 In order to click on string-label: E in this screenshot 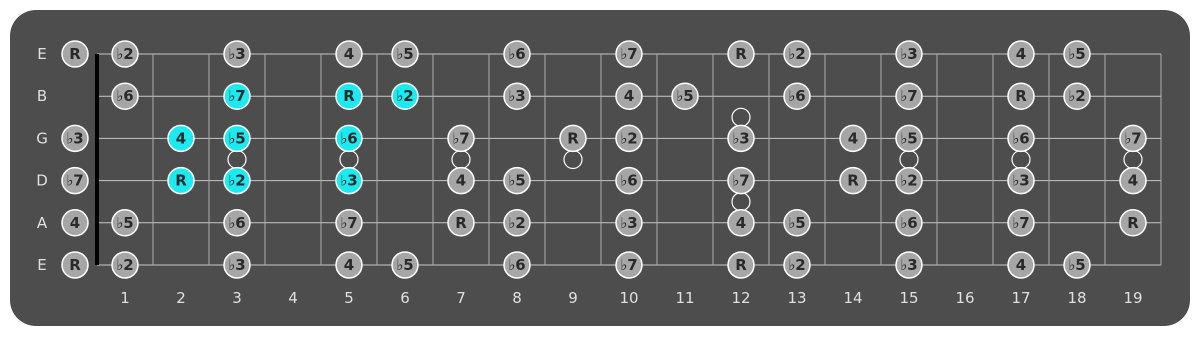, I will do `click(41, 265)`.